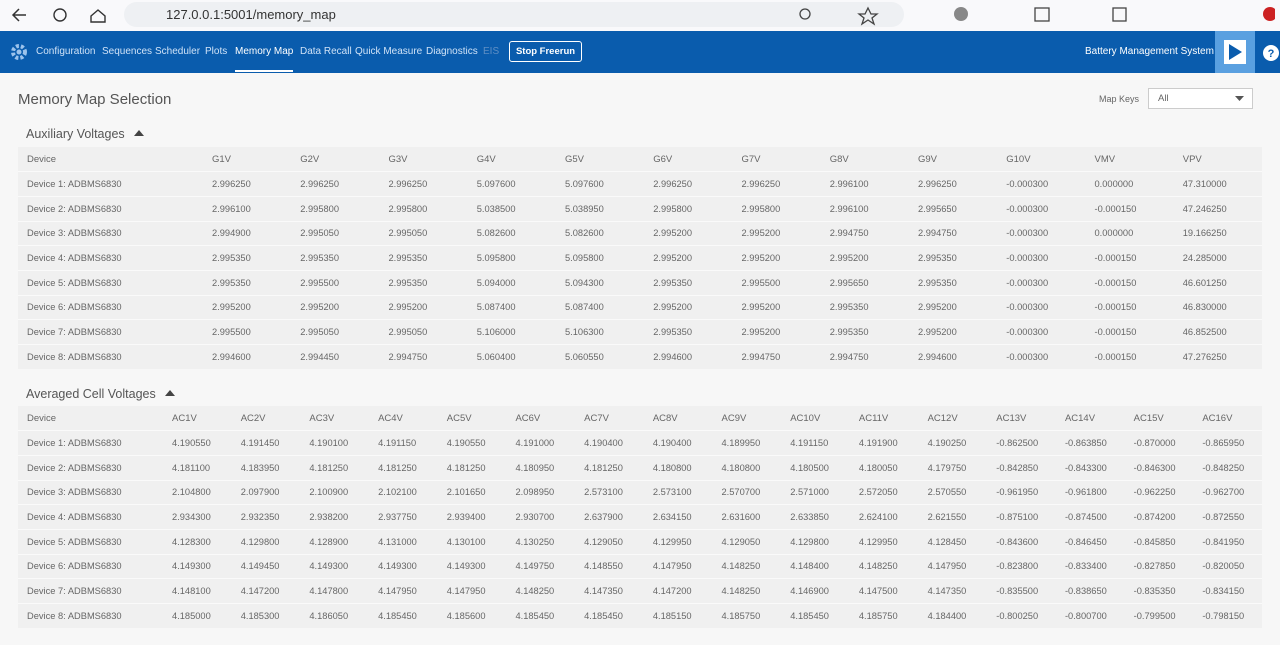 This screenshot has width=1280, height=645. Describe the element at coordinates (1200, 98) in the screenshot. I see `map-keys-select: All` at that location.